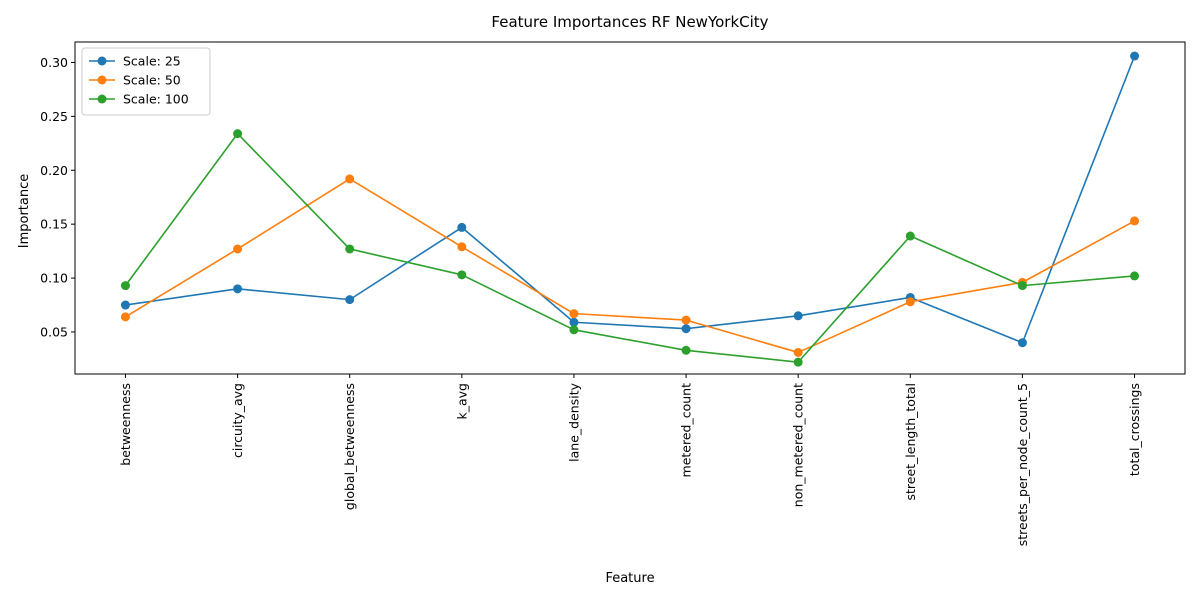 Image resolution: width=1200 pixels, height=600 pixels. What do you see at coordinates (798, 445) in the screenshot?
I see `x-tick-label: non_metered_count` at bounding box center [798, 445].